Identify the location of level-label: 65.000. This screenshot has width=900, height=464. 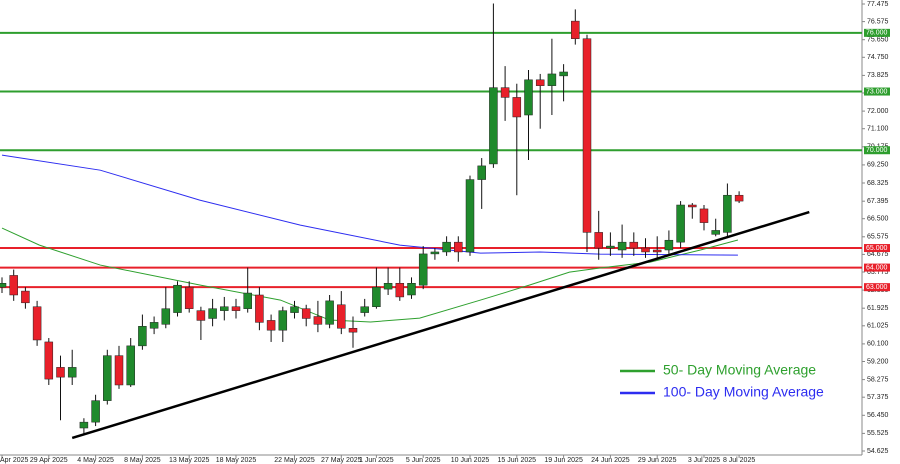
(877, 248).